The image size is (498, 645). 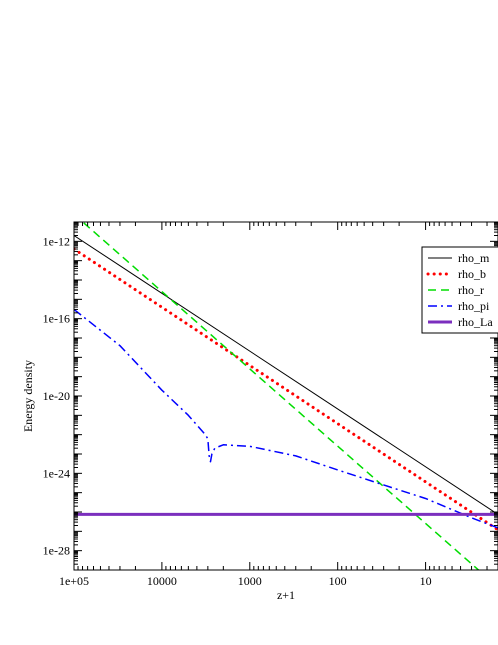 What do you see at coordinates (56, 319) in the screenshot?
I see `y-tick-label: 1e-16` at bounding box center [56, 319].